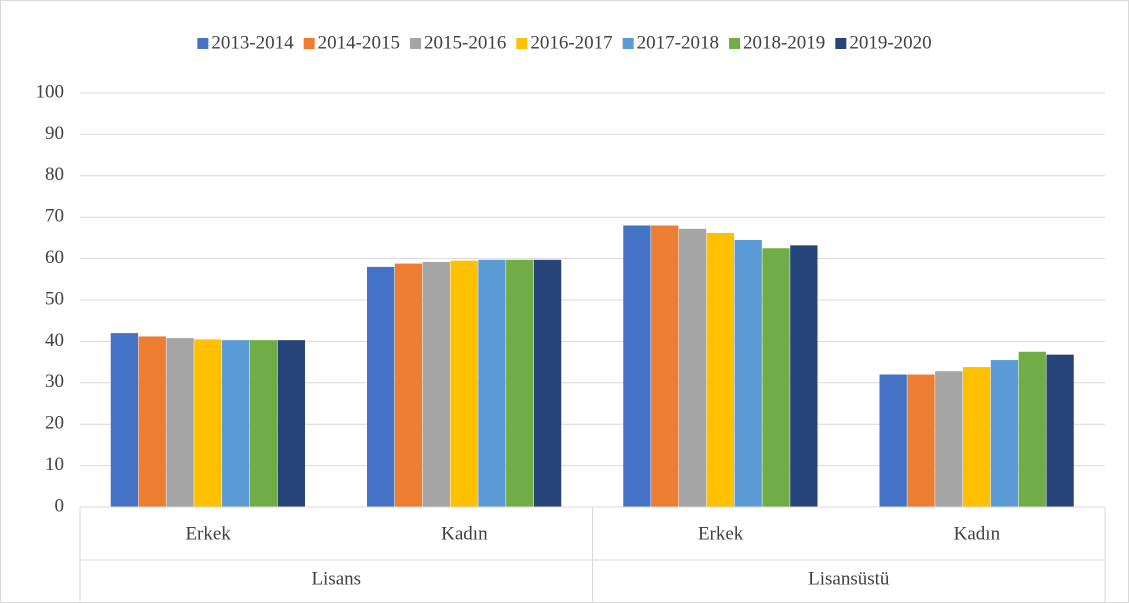  What do you see at coordinates (54, 216) in the screenshot?
I see `y-tick-label: 70` at bounding box center [54, 216].